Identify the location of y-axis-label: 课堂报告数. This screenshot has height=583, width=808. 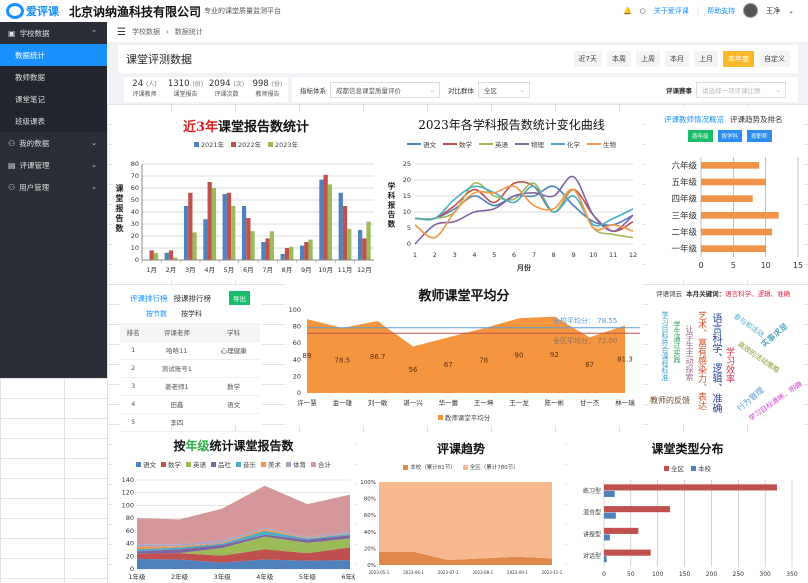
(119, 209).